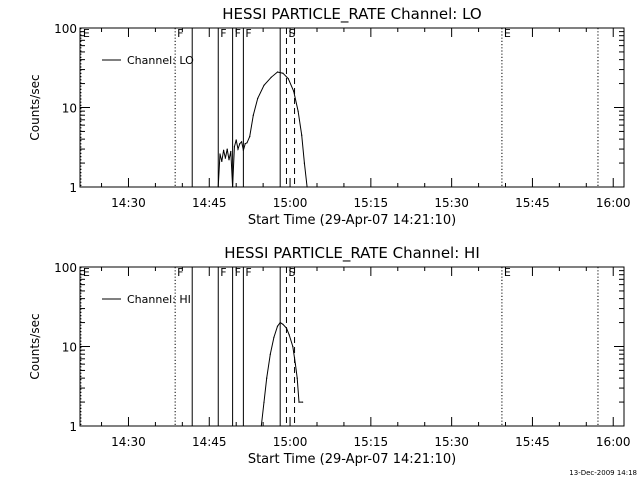  I want to click on chart-title: HESSI PARTICLE_RATE Channel: LO, so click(351, 14).